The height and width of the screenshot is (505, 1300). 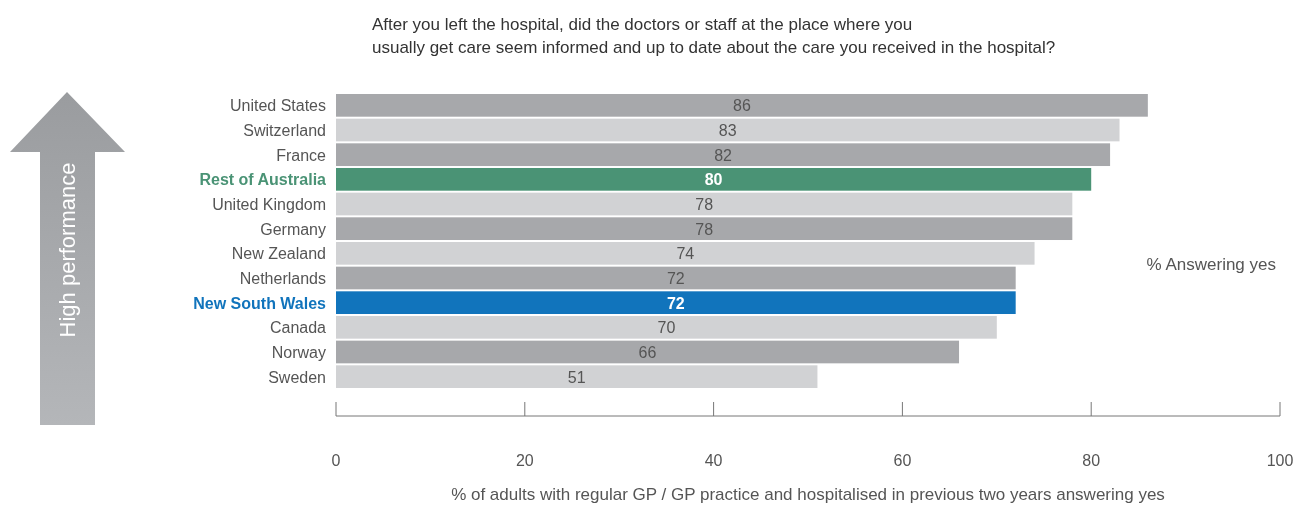 I want to click on y-tick-label: Germany, so click(x=293, y=229).